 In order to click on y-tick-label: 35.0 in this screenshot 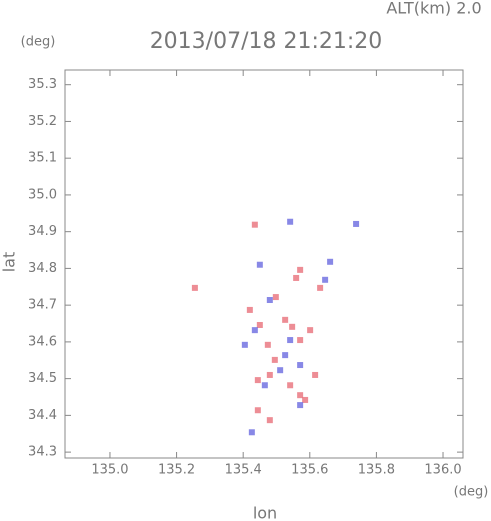, I will do `click(42, 194)`.